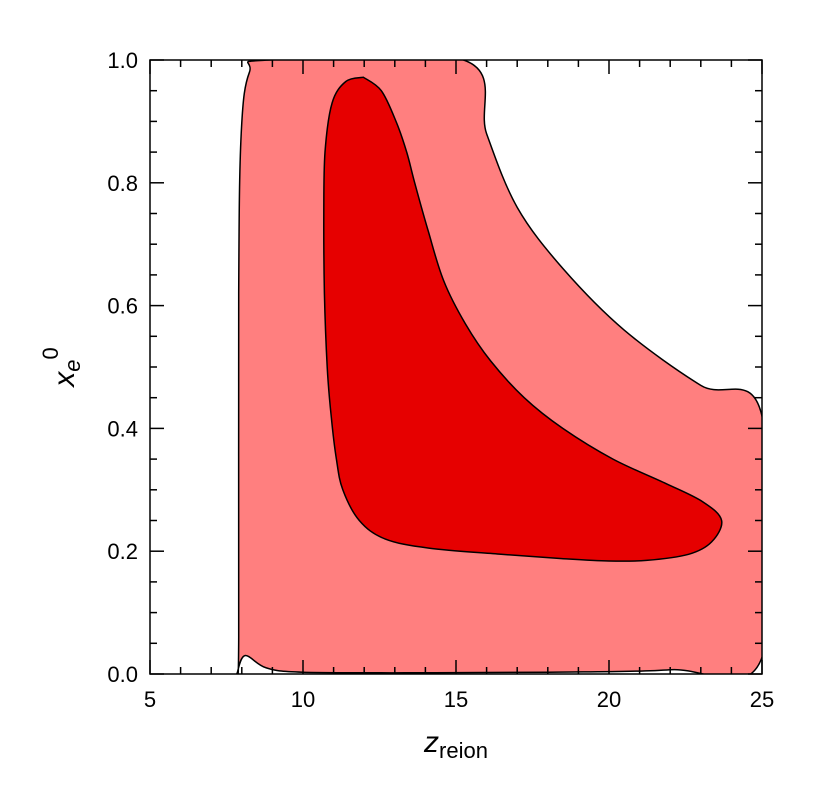  I want to click on x-tick-label: 15, so click(456, 699).